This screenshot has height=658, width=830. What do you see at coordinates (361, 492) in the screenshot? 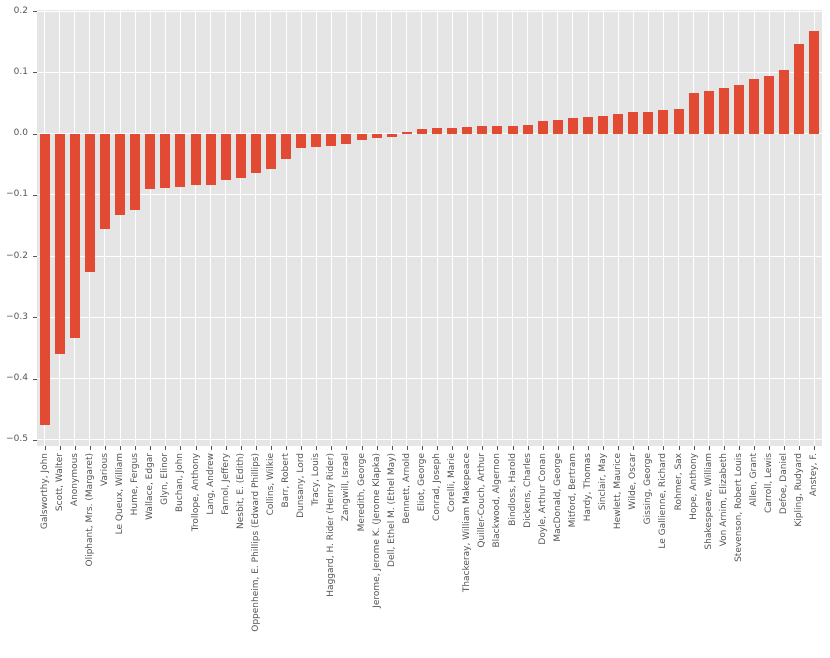
I see `x-axis-tick-label: Meredith, George` at bounding box center [361, 492].